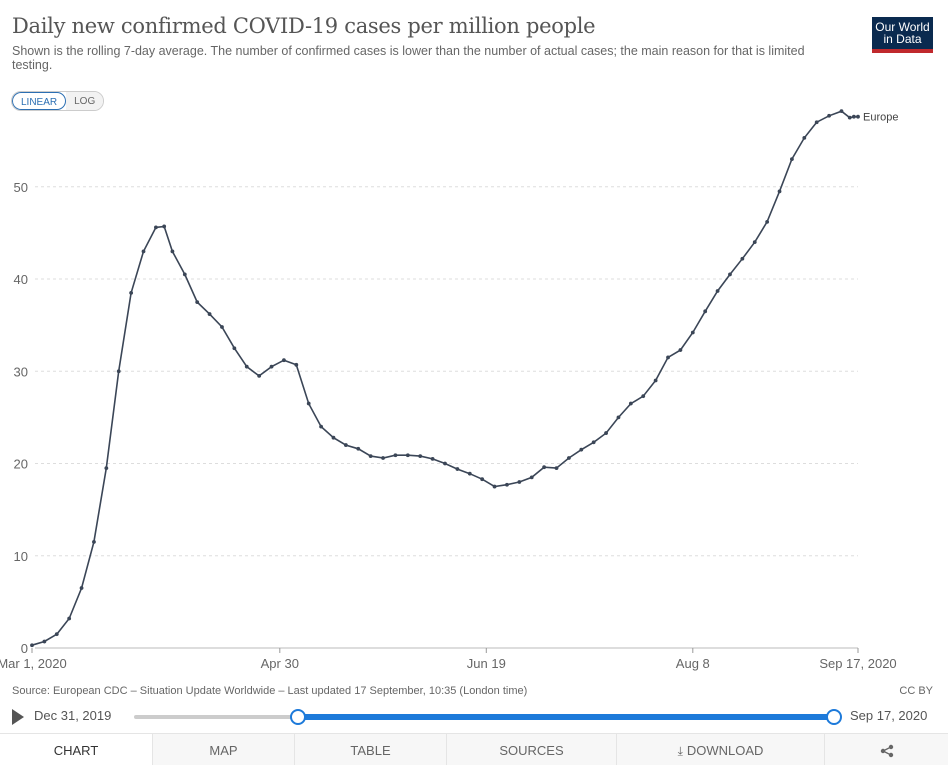  I want to click on tab-table: TABLE, so click(370, 749).